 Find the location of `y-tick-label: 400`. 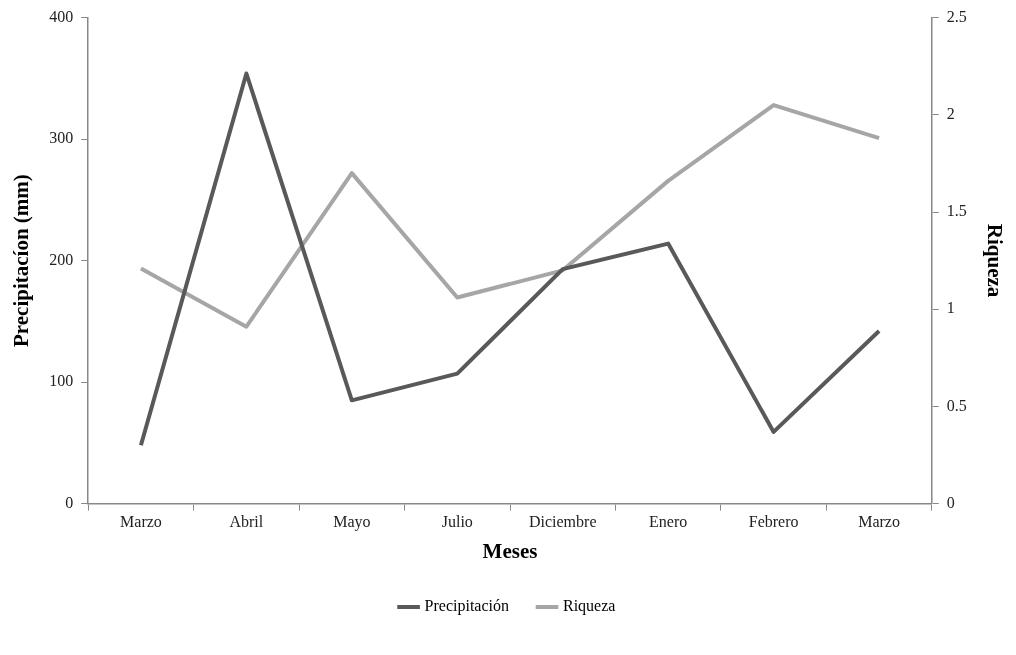

y-tick-label: 400 is located at coordinates (61, 16).